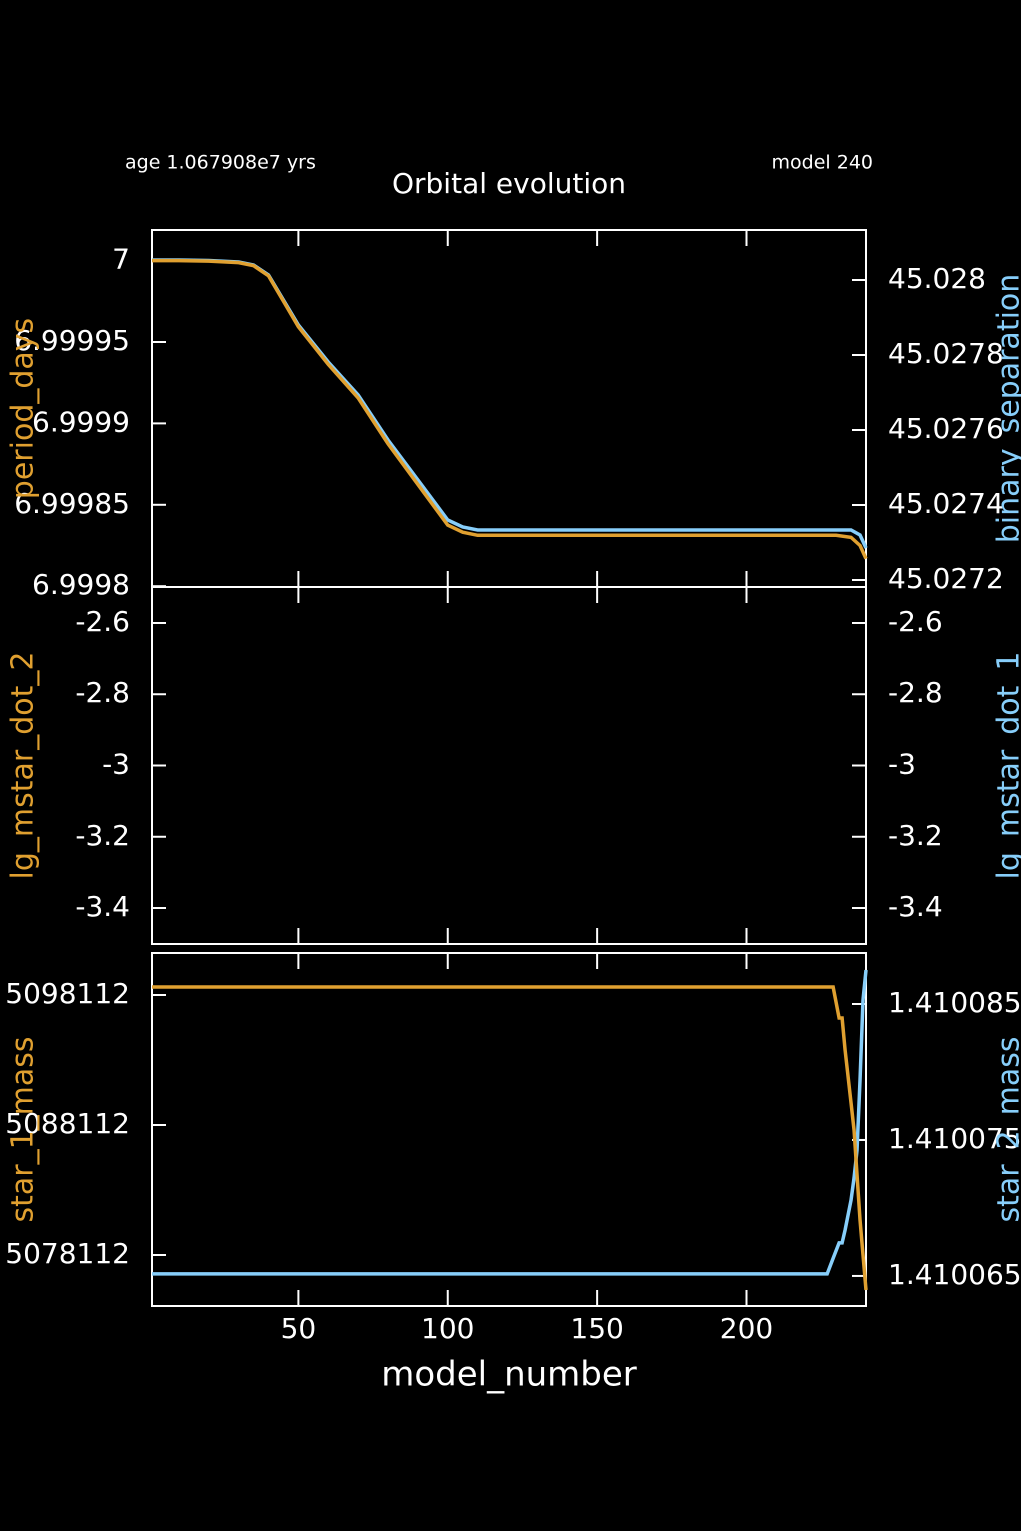 The height and width of the screenshot is (1531, 1021). What do you see at coordinates (102, 692) in the screenshot?
I see `y-tick-label: -2.8` at bounding box center [102, 692].